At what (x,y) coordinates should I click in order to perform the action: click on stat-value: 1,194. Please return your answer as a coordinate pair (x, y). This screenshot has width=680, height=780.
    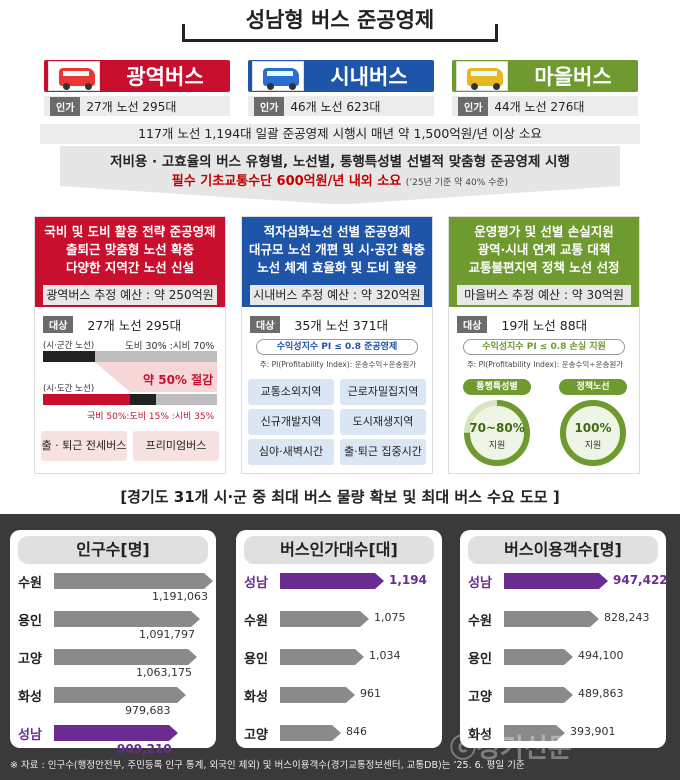
    Looking at the image, I should click on (408, 580).